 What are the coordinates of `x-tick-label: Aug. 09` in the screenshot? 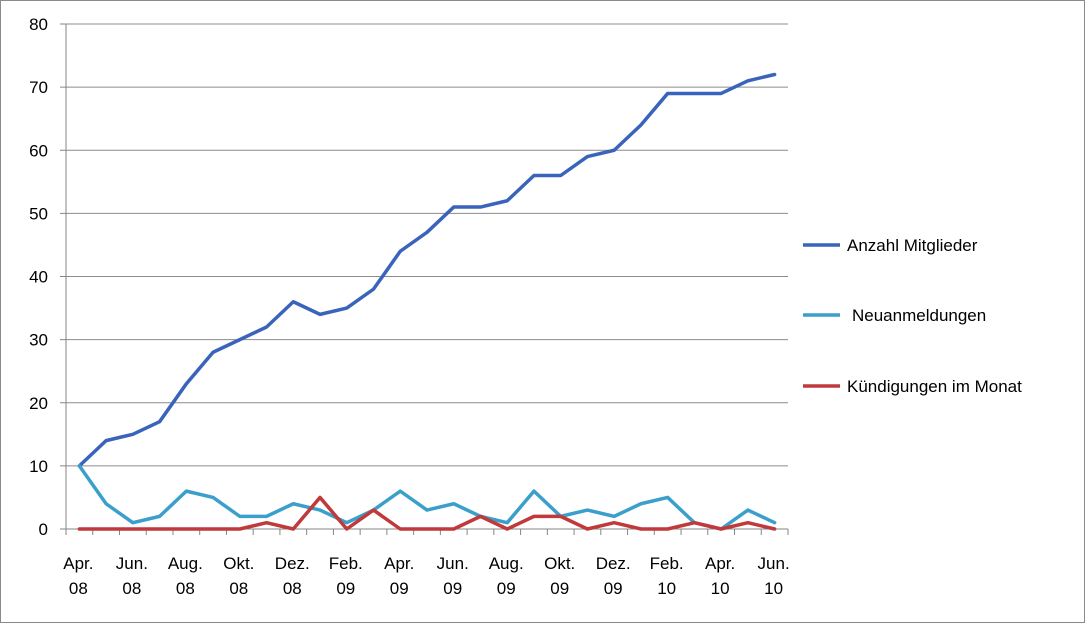 It's located at (506, 576).